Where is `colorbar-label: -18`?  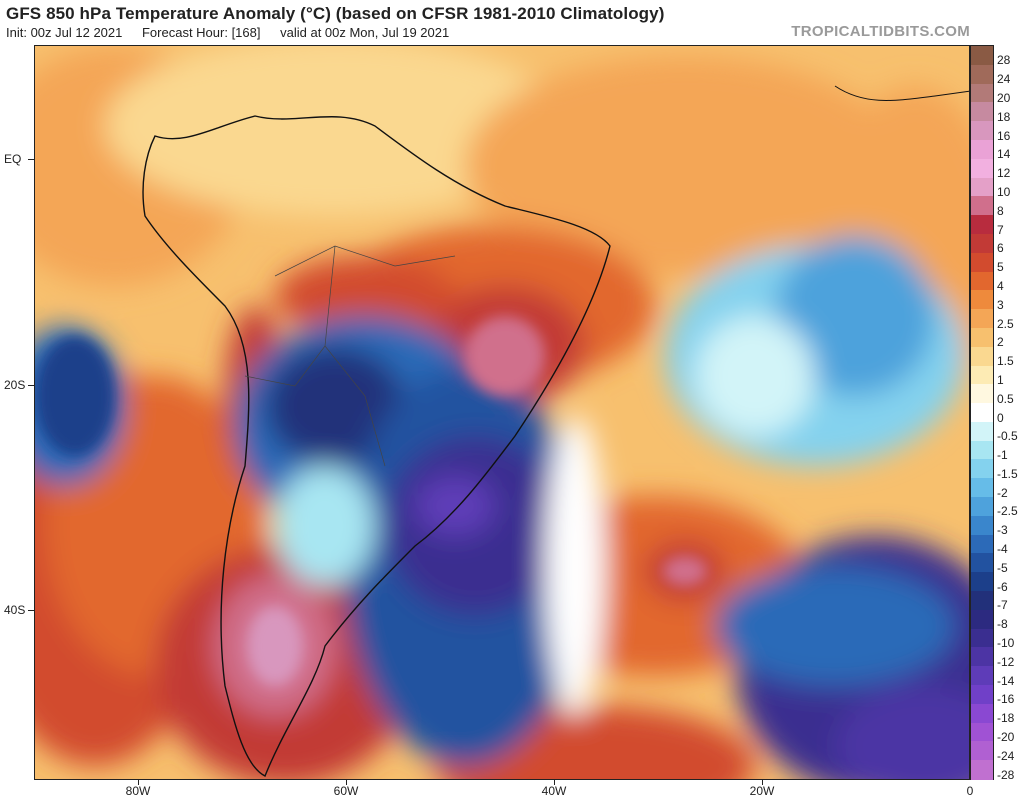 colorbar-label: -18 is located at coordinates (1006, 718).